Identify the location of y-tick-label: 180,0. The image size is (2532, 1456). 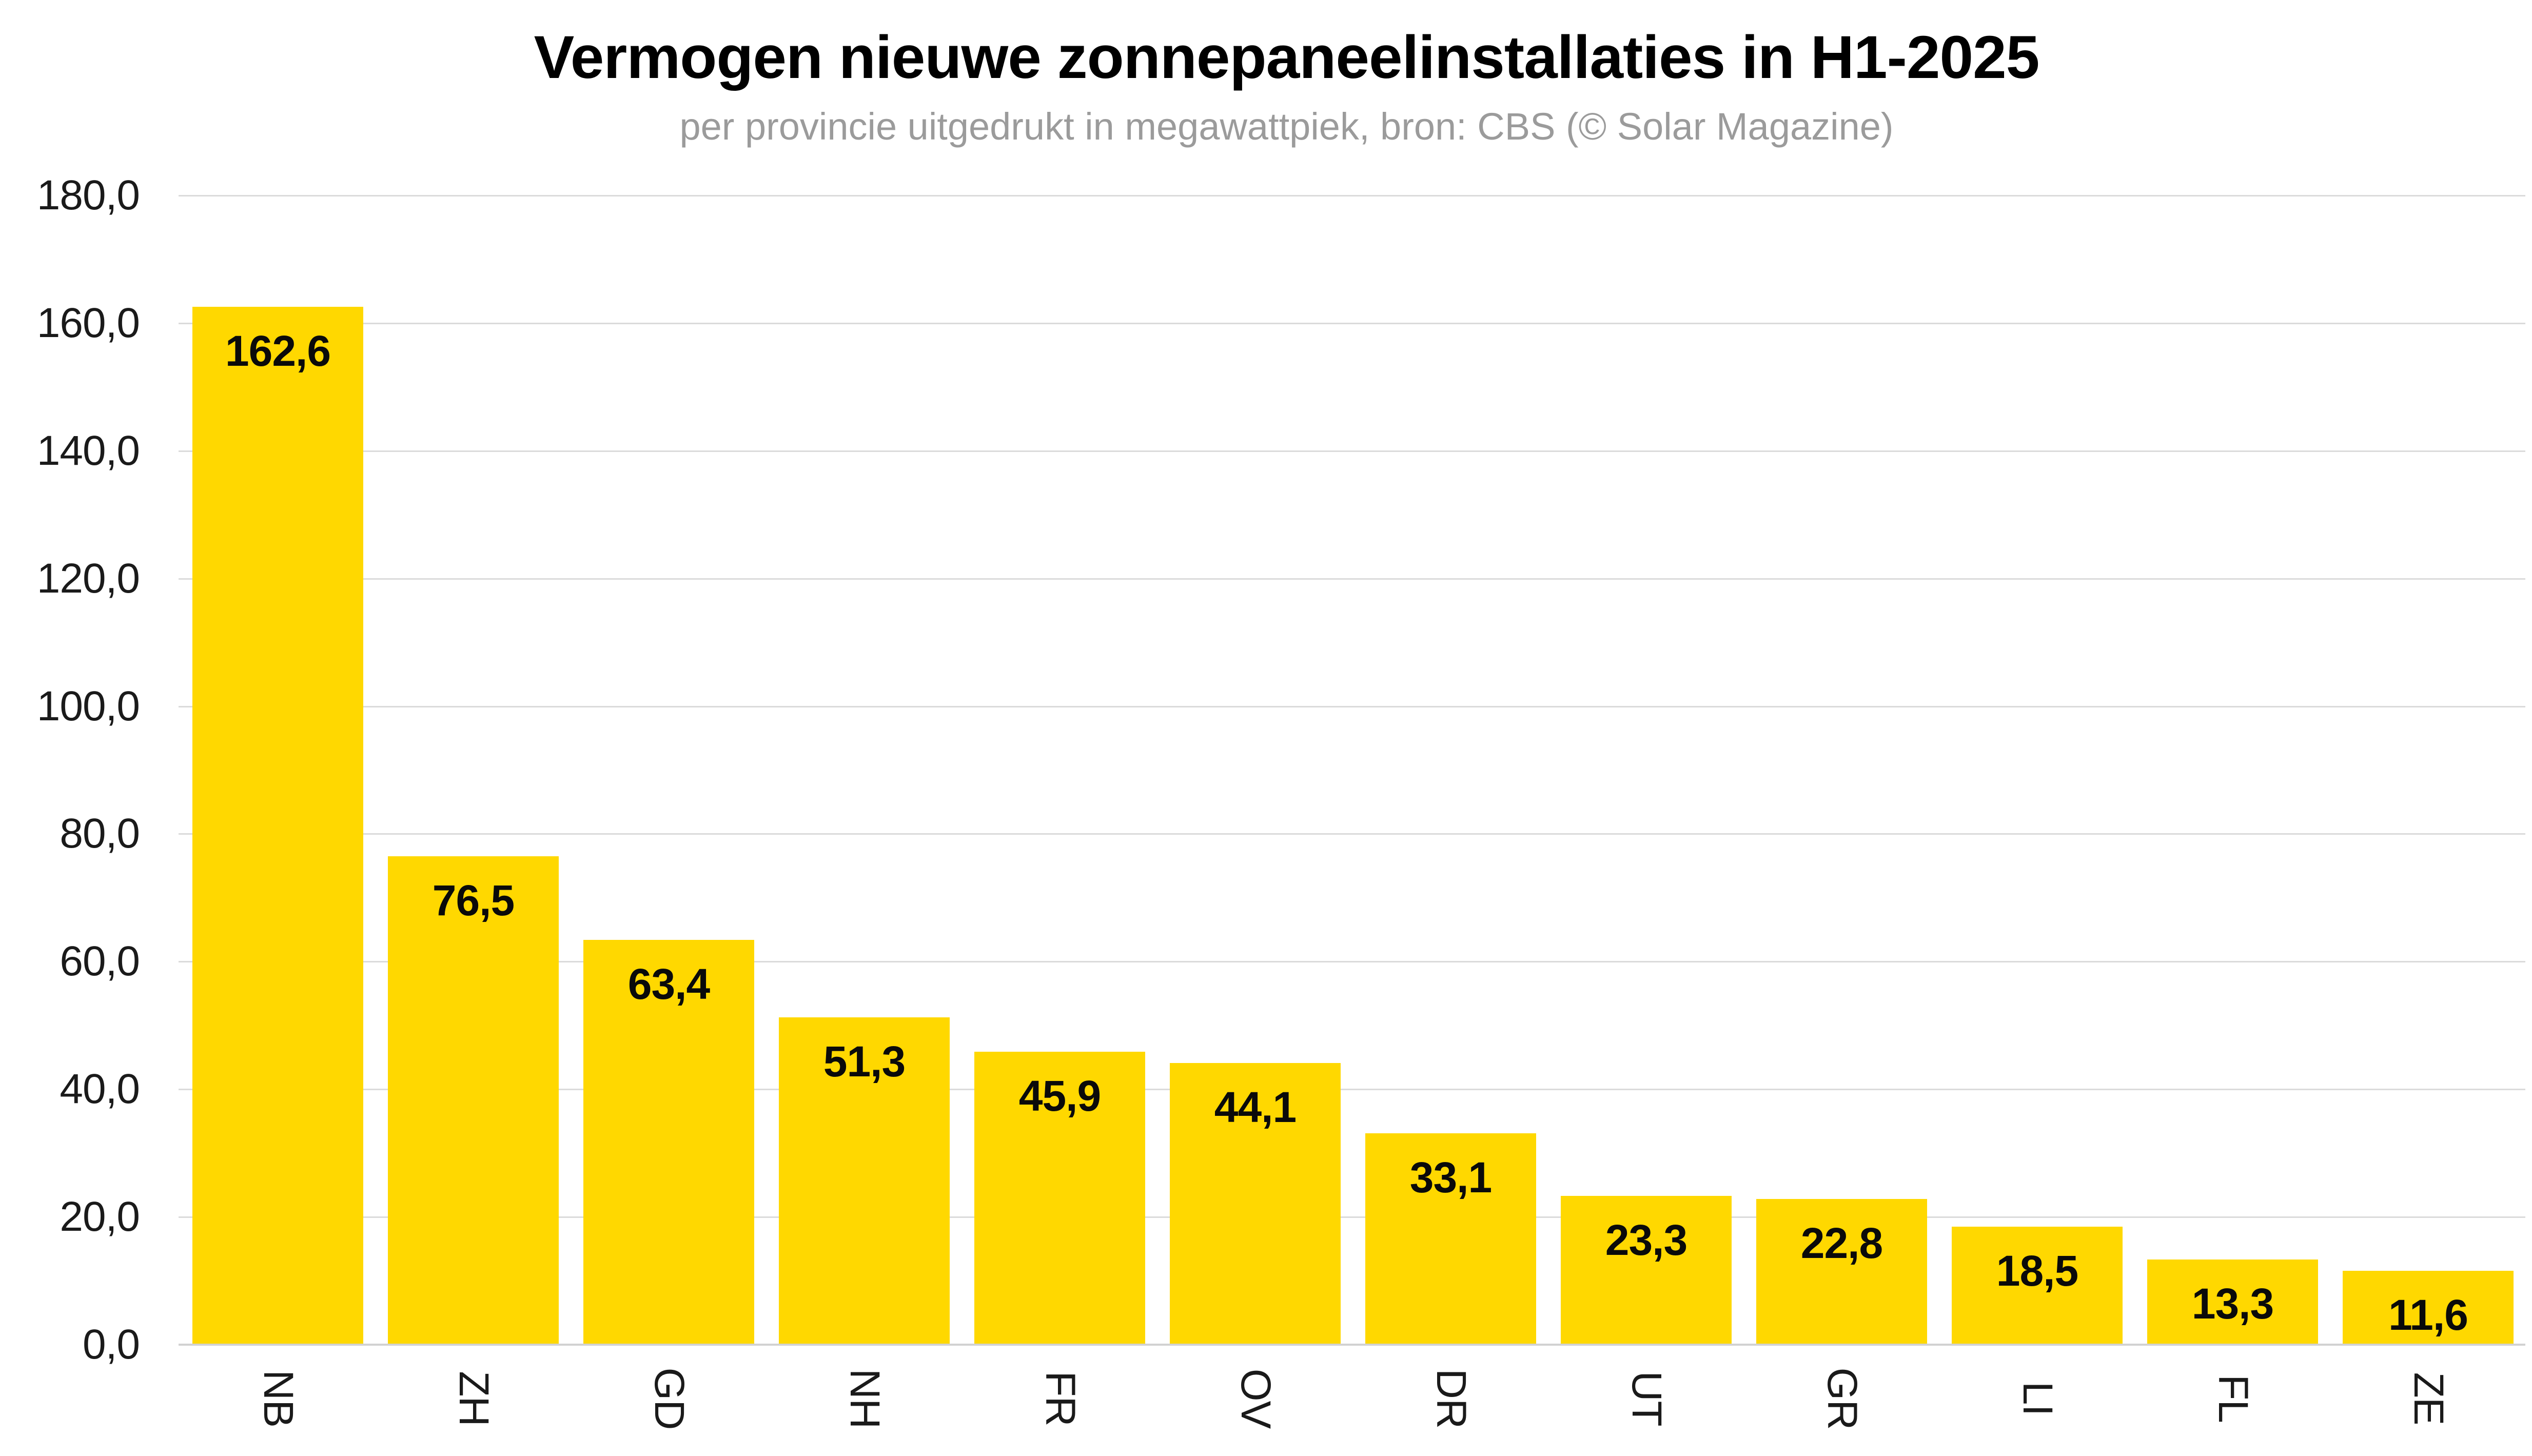
(88, 195).